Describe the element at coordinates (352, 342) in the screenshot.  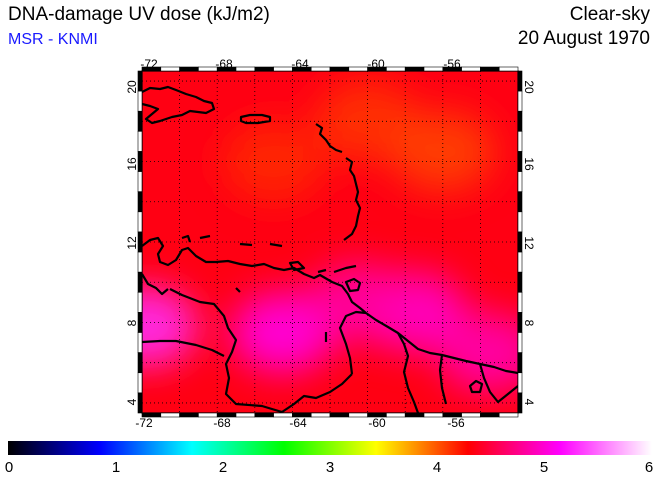
I see `border-venezuela-guyana` at that location.